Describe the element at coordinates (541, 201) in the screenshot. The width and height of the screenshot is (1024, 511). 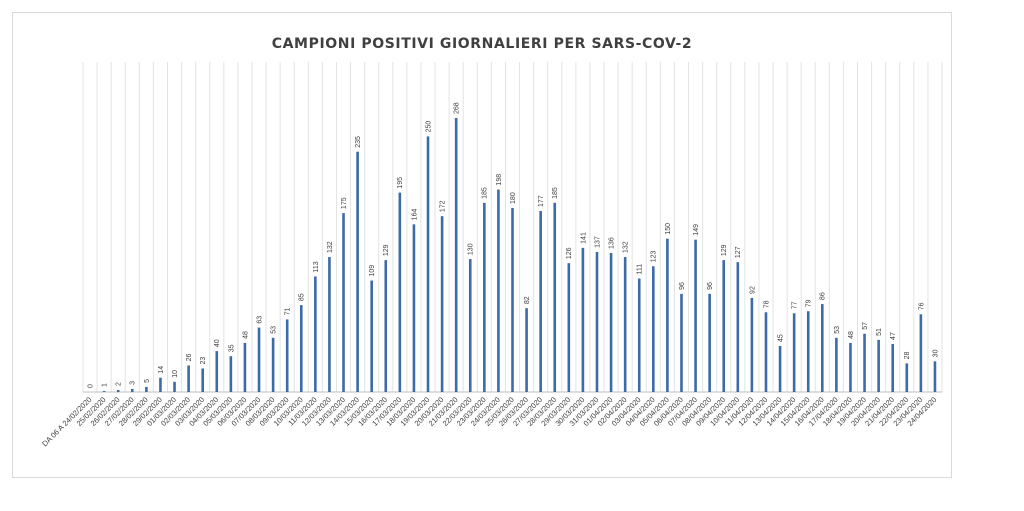
I see `data-label: 177` at that location.